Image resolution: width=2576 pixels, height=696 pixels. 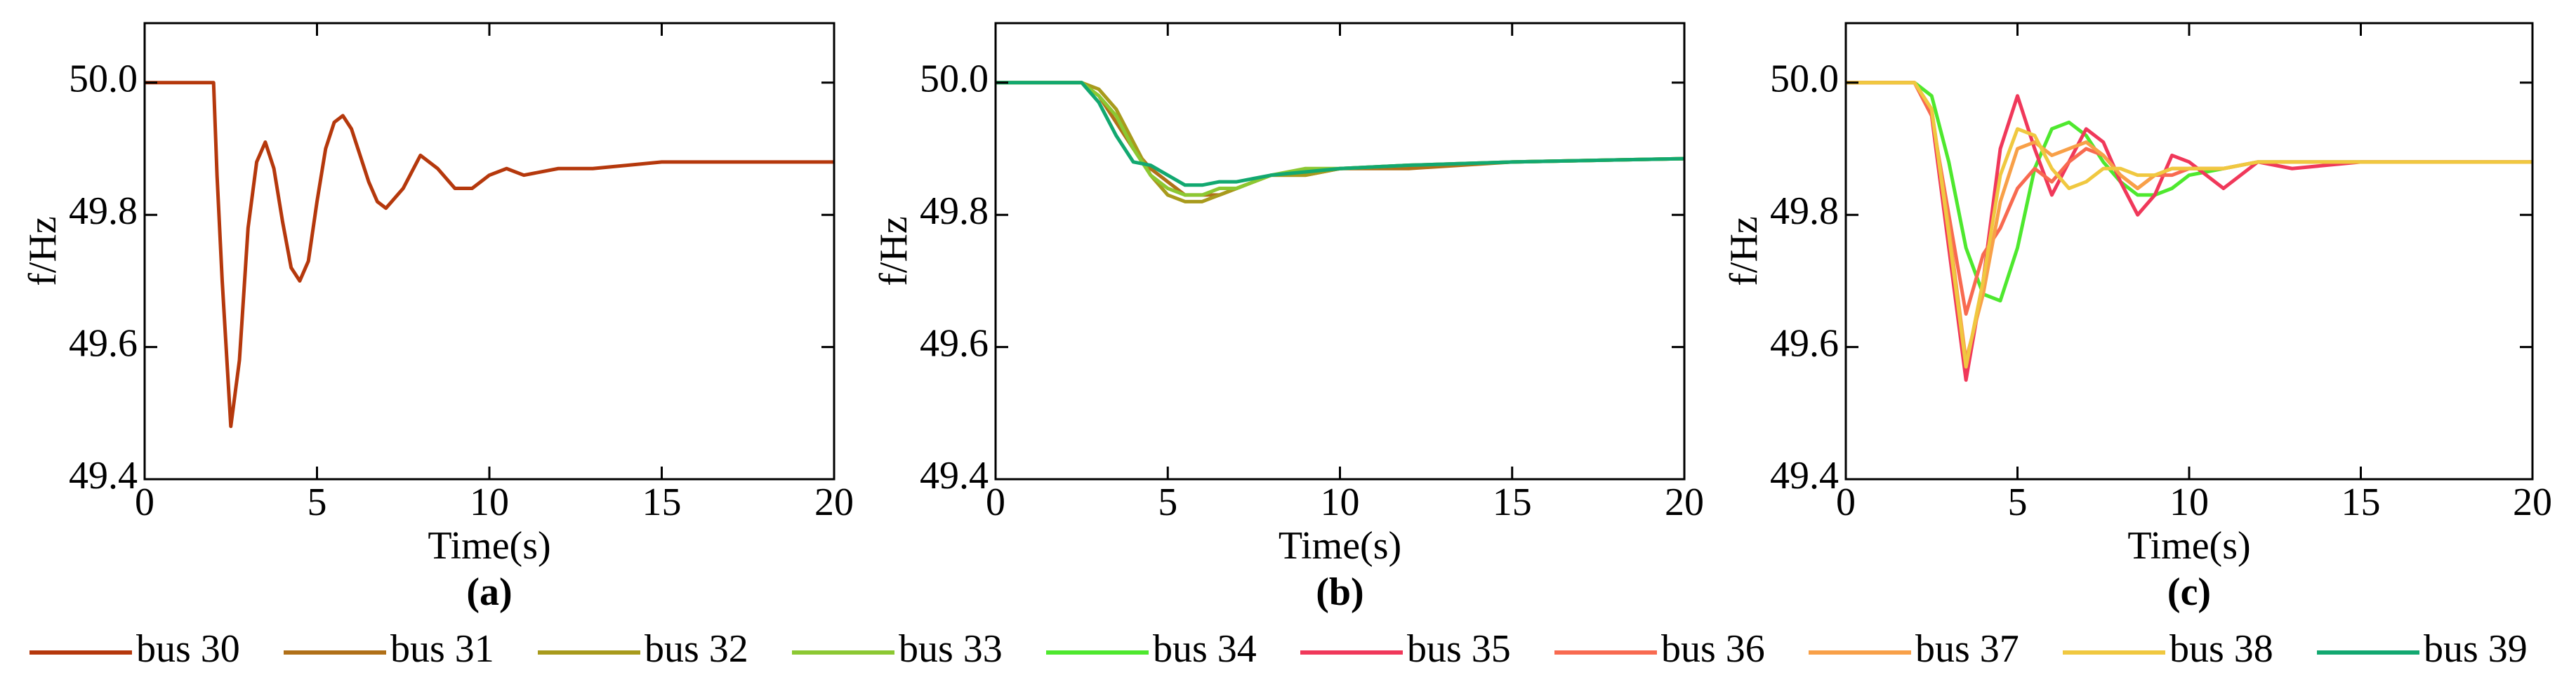 I want to click on legend-label: bus 30, so click(x=188, y=649).